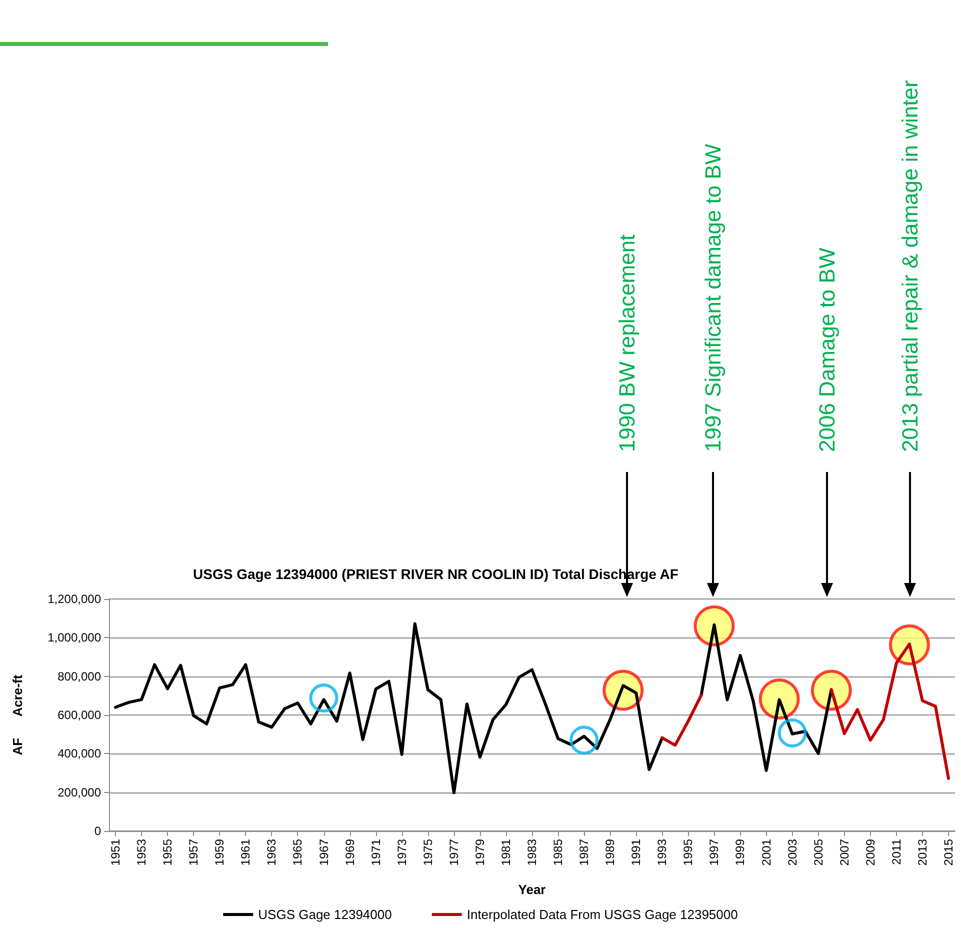  I want to click on x-tick-label: 1971, so click(375, 852).